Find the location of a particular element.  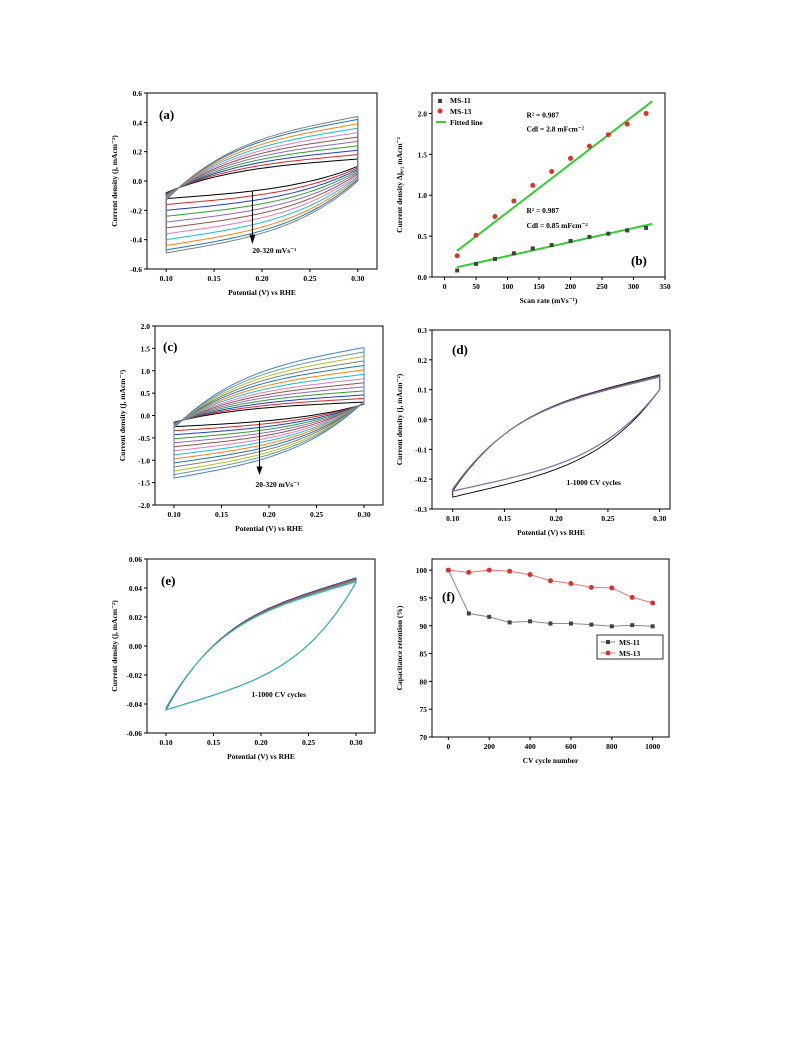

arrow-head is located at coordinates (259, 471).